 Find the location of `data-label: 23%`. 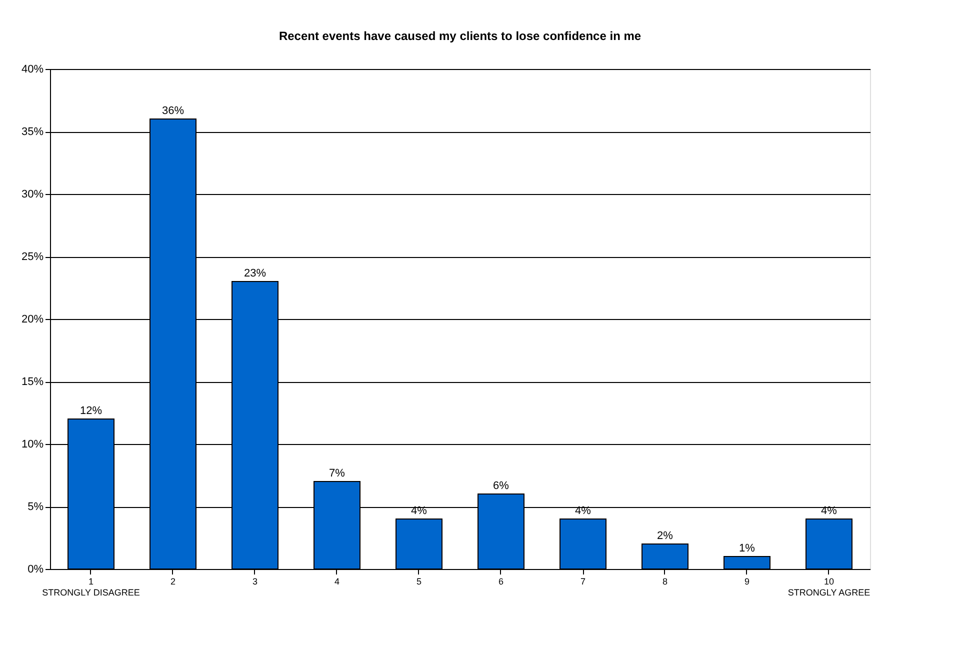

data-label: 23% is located at coordinates (255, 274).